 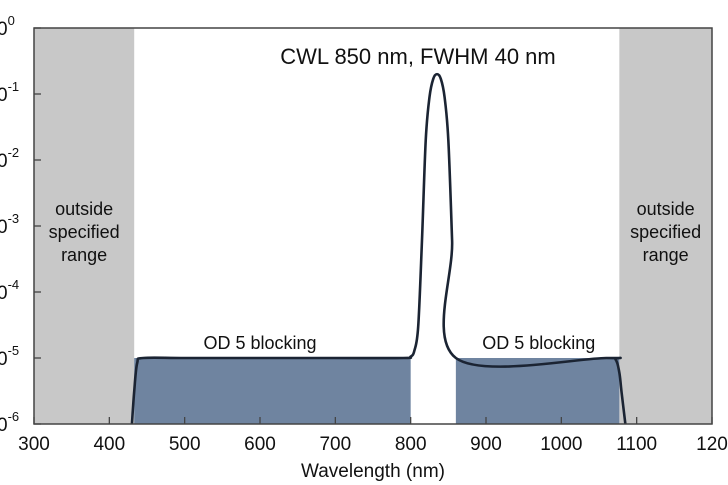 What do you see at coordinates (14, 218) in the screenshot?
I see `y-tick-exponent: -3` at bounding box center [14, 218].